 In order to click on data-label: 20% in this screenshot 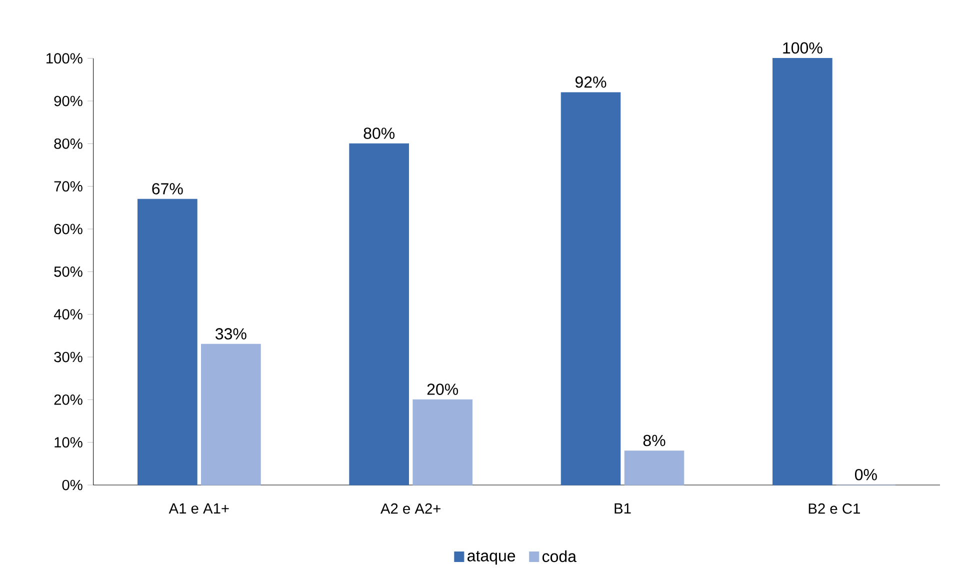, I will do `click(442, 389)`.